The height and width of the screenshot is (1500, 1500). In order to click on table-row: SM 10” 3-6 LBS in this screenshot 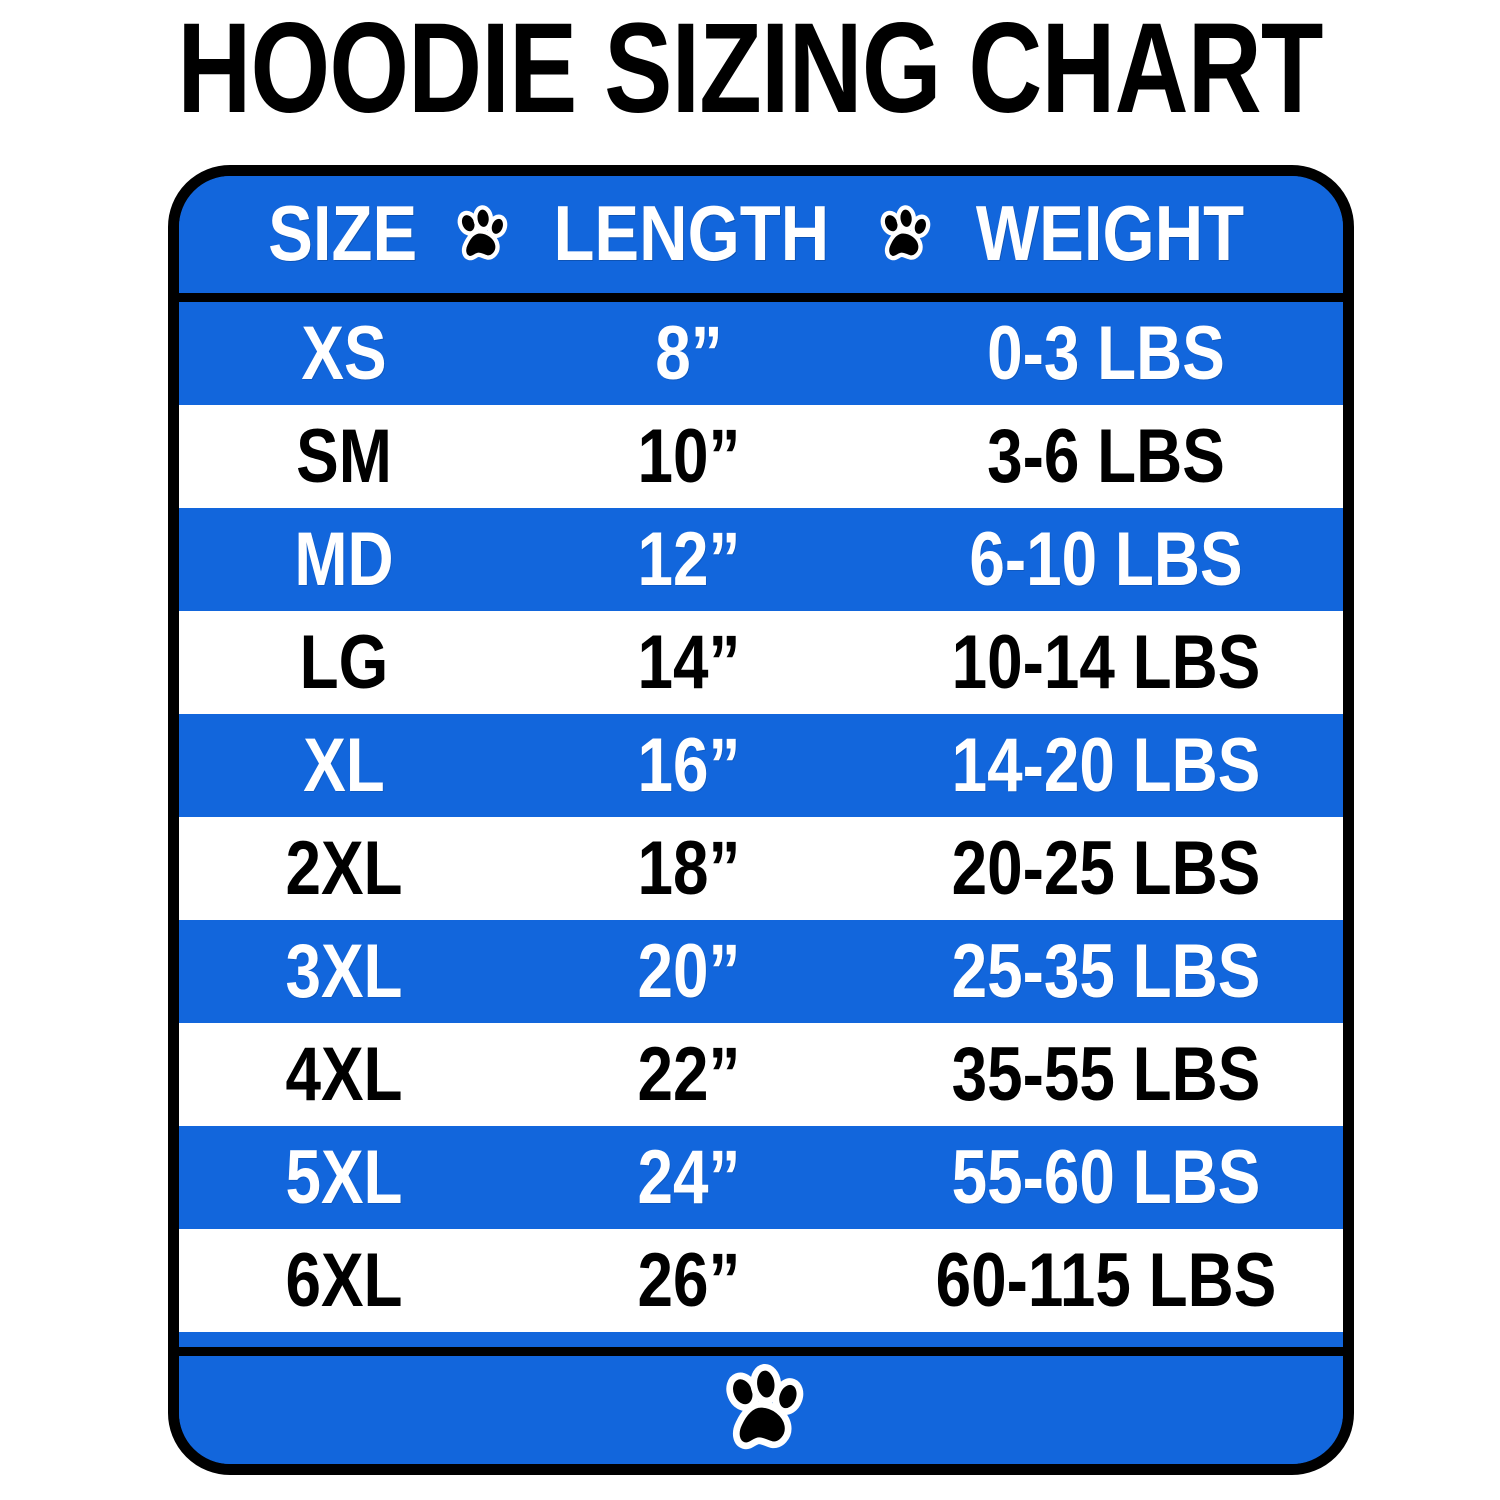, I will do `click(761, 456)`.